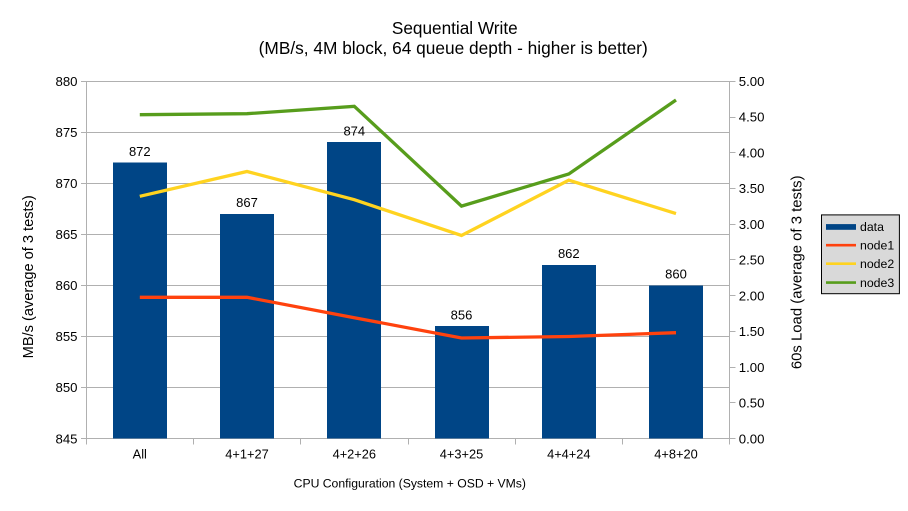 The width and height of the screenshot is (908, 511). I want to click on svg-text: node3, so click(877, 283).